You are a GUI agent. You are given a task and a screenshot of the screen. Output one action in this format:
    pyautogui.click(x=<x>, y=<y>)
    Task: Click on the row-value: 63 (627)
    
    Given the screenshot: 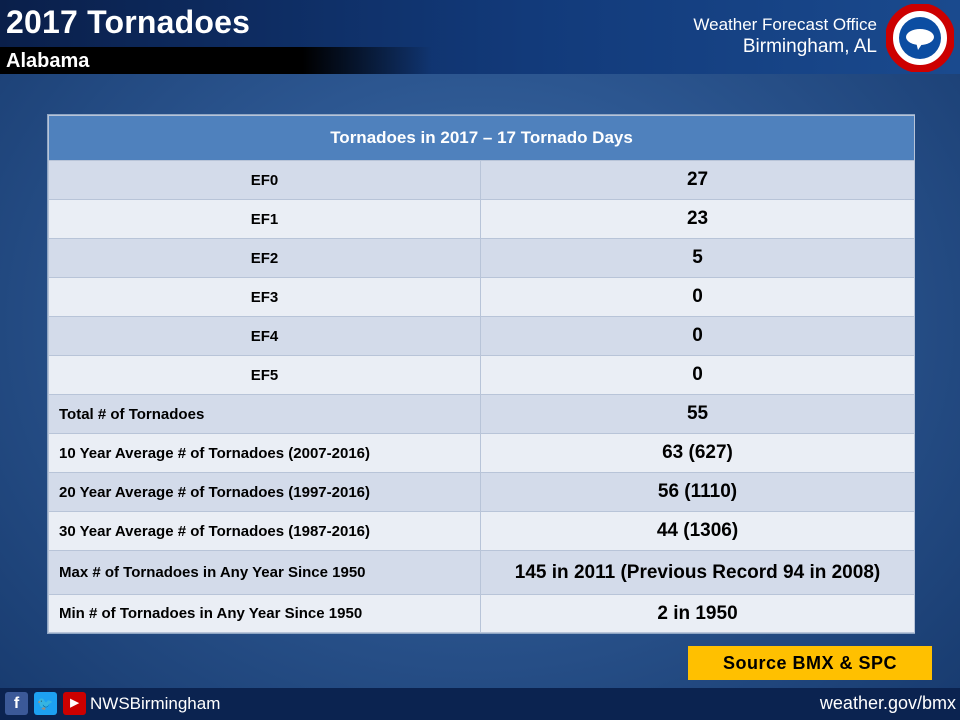 What is the action you would take?
    pyautogui.click(x=697, y=453)
    